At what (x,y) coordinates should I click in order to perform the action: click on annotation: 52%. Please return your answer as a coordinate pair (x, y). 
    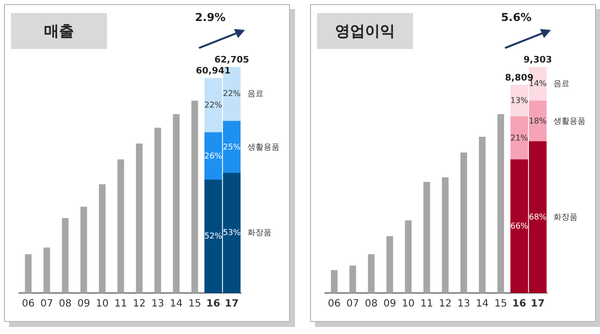
    Looking at the image, I should click on (213, 236).